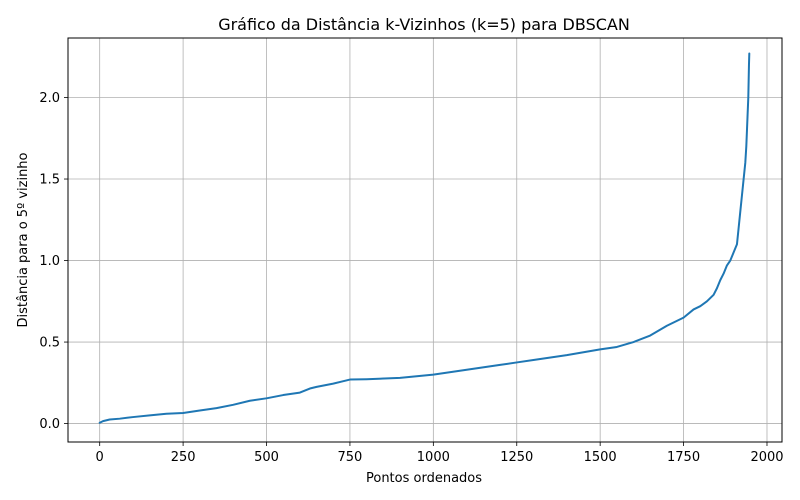 The width and height of the screenshot is (800, 500). What do you see at coordinates (49, 343) in the screenshot?
I see `y-tick-label: 0.5` at bounding box center [49, 343].